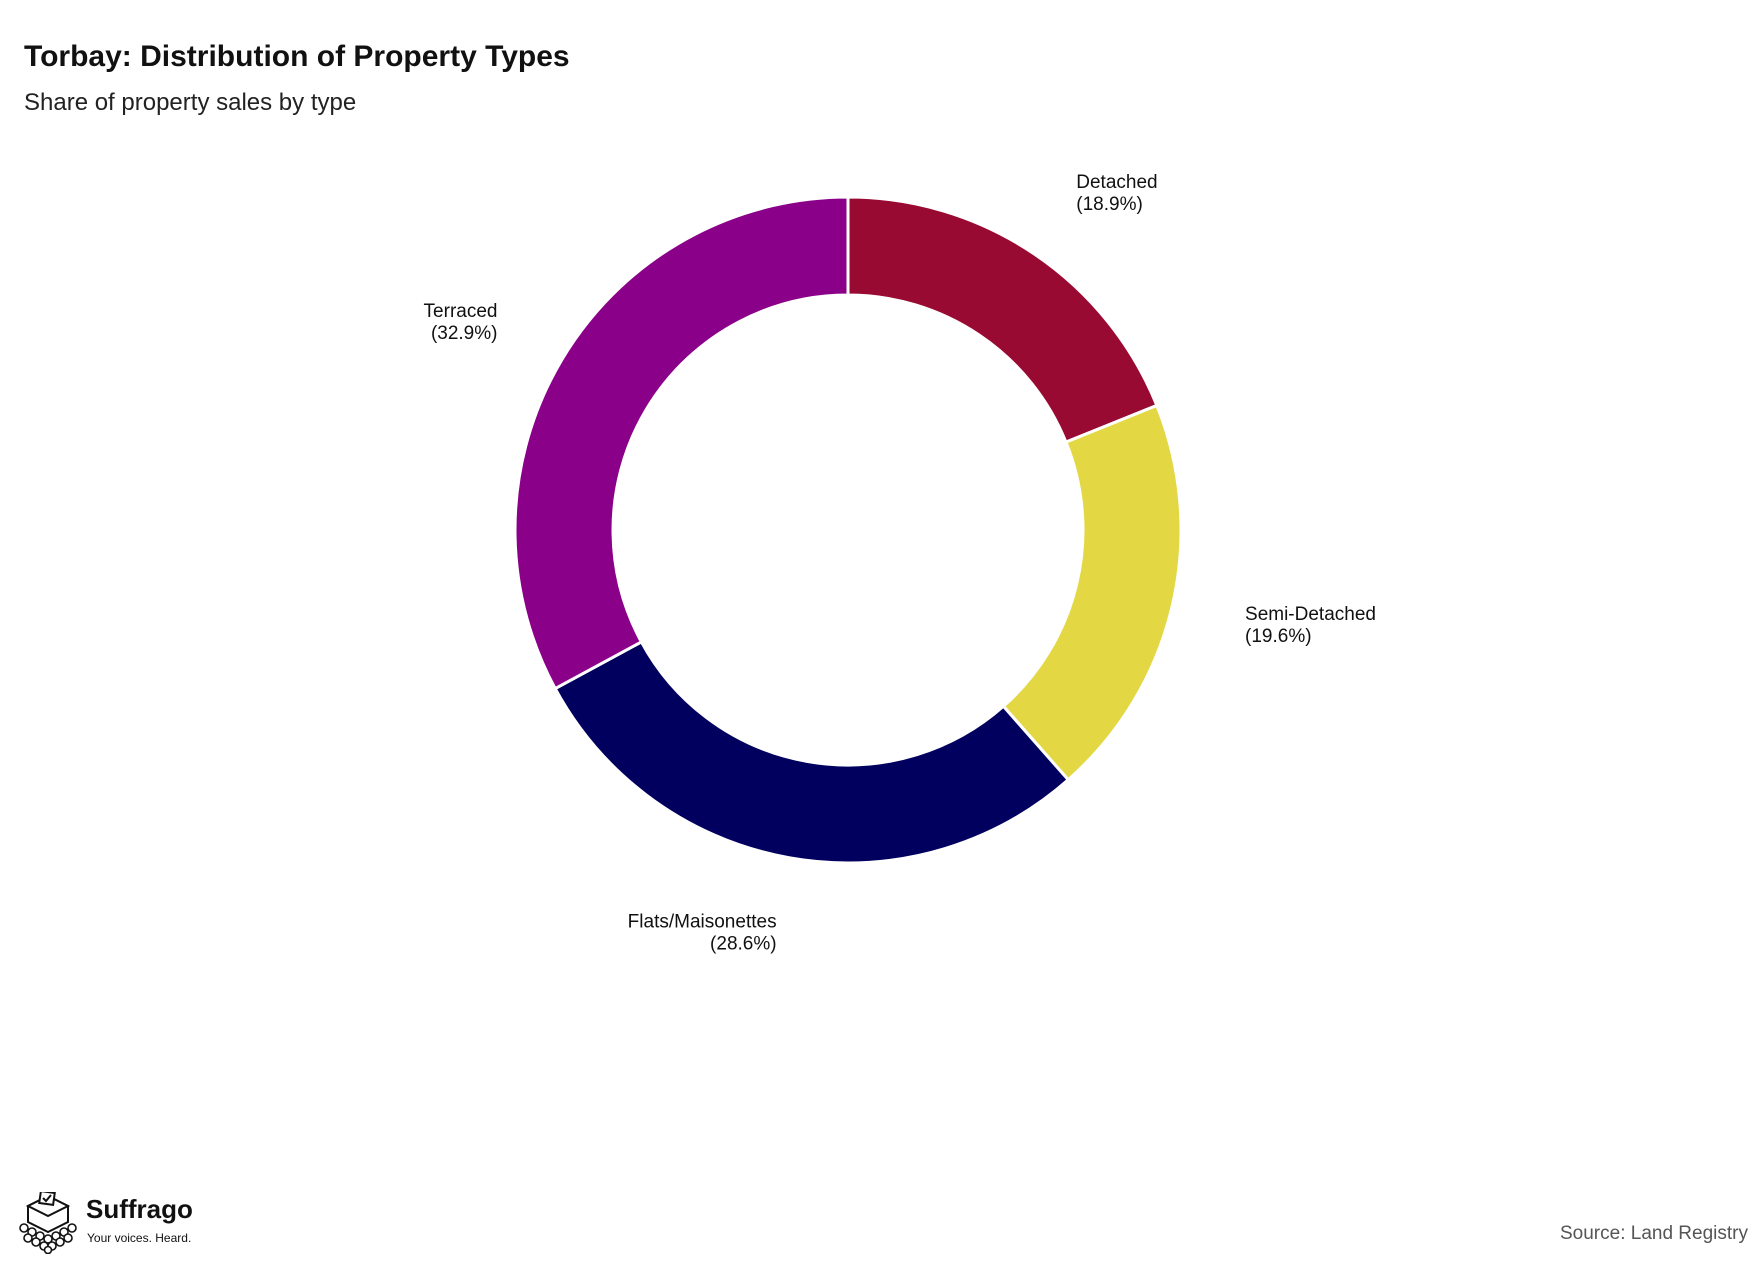 This screenshot has height=1265, width=1758. What do you see at coordinates (702, 933) in the screenshot?
I see `slice-label-flats-maisonettes: Flats/Maisonettes (28.6%)` at bounding box center [702, 933].